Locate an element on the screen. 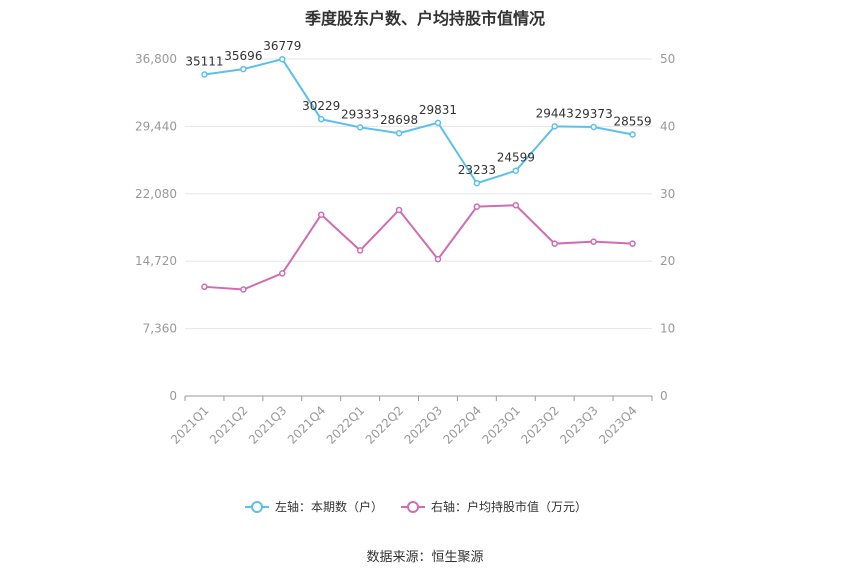  data-label: 35111 is located at coordinates (204, 61).